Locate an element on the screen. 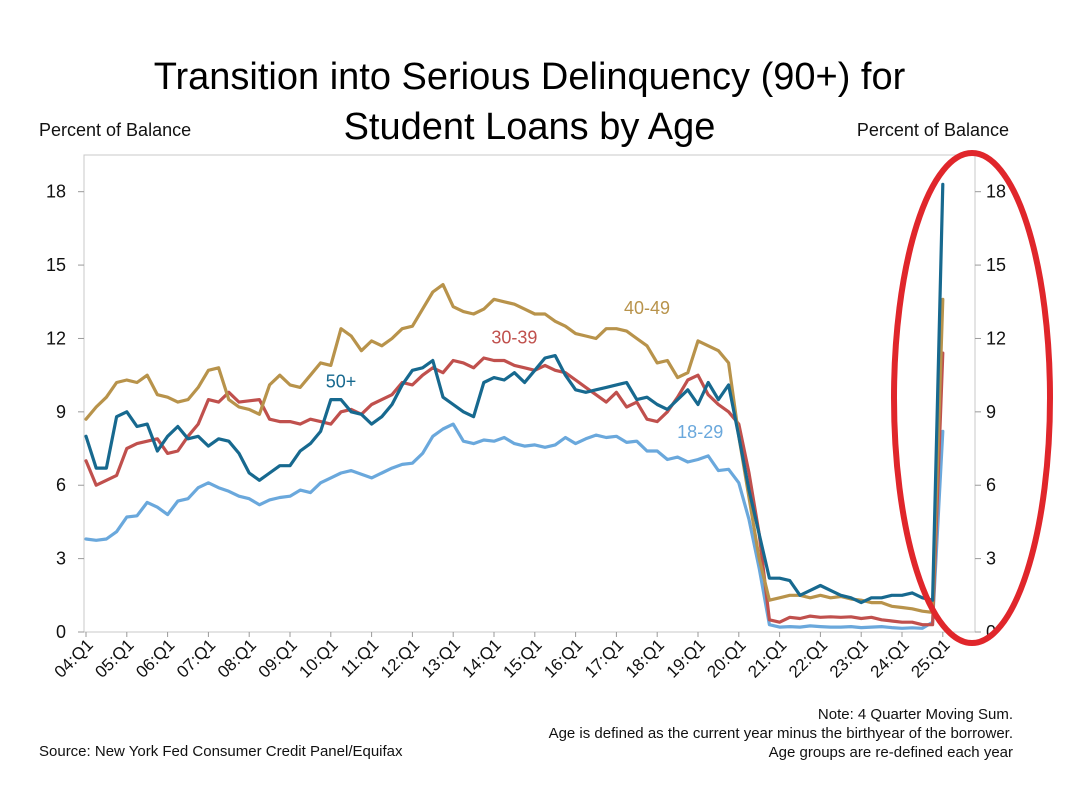 Image resolution: width=1071 pixels, height=812 pixels. series-label-30-39: 30-39 is located at coordinates (514, 337).